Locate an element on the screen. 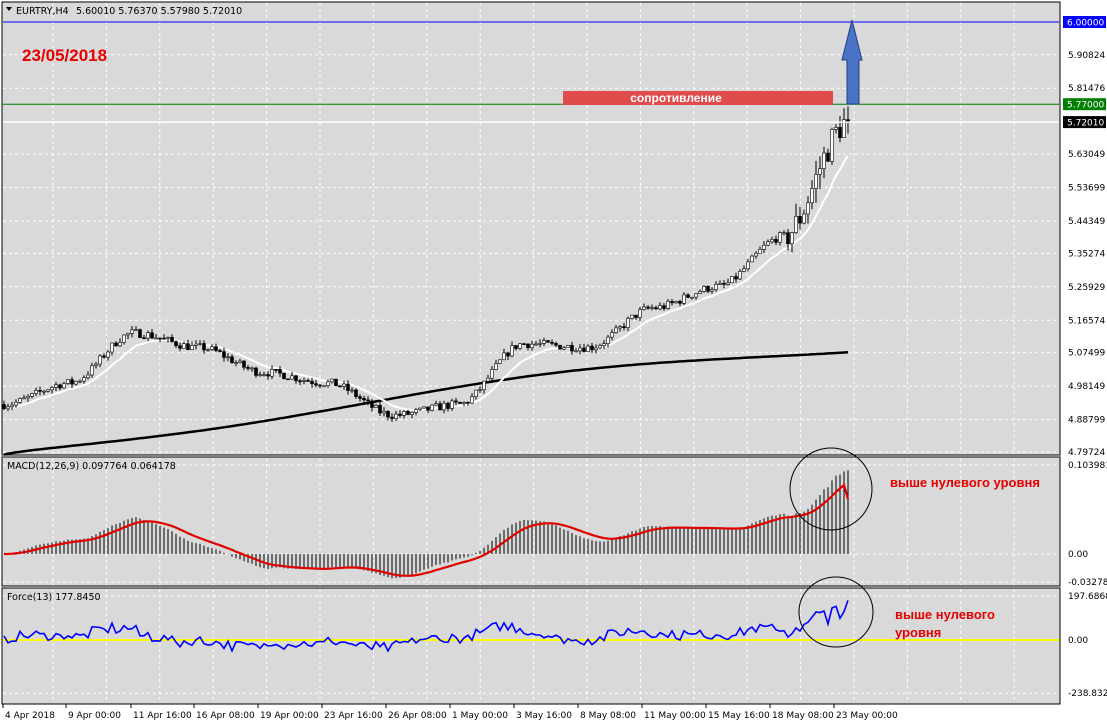  force-axis-labels: 197.6868 0.00 -238.8326 is located at coordinates (1087, 645).